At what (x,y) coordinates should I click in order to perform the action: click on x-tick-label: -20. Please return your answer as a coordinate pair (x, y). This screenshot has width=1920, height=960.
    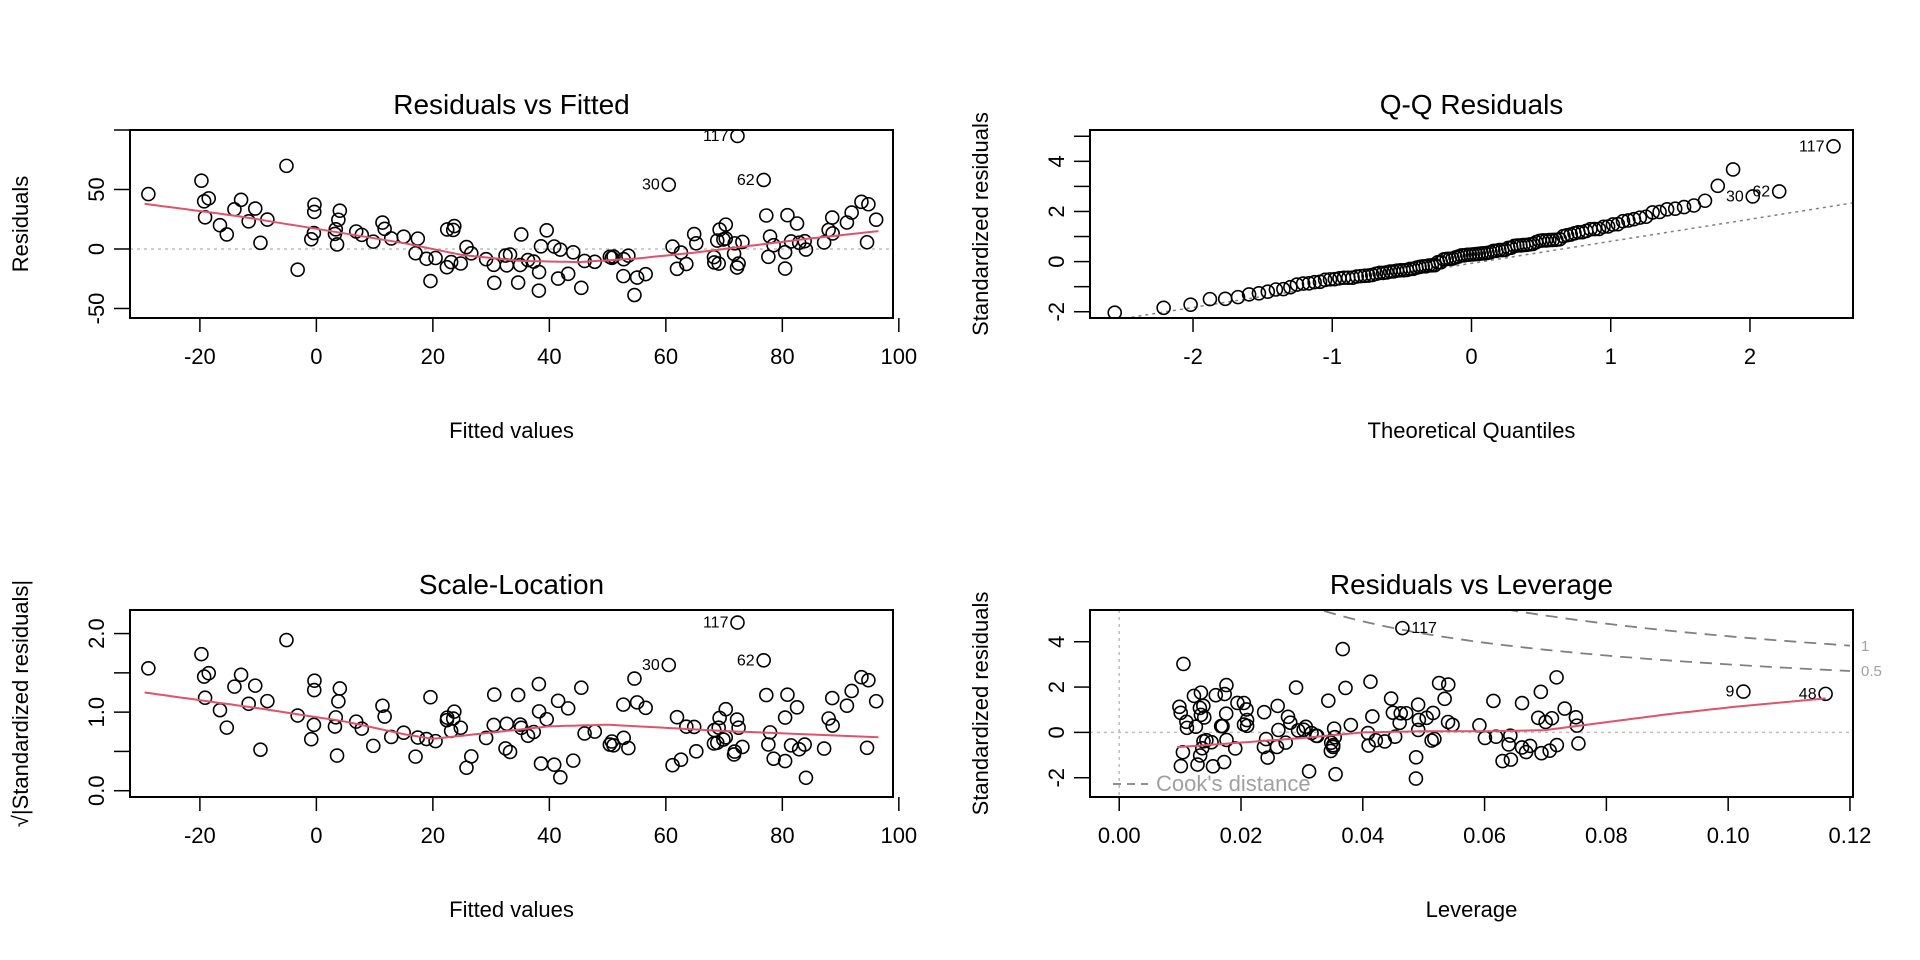
    Looking at the image, I should click on (200, 356).